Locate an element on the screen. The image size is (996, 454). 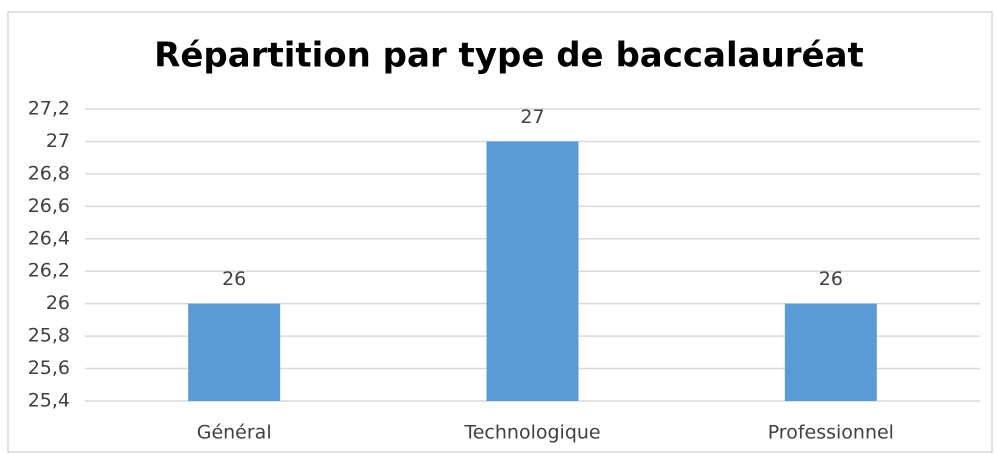
chart-title: Répartition par type de baccalauréat is located at coordinates (509, 56).